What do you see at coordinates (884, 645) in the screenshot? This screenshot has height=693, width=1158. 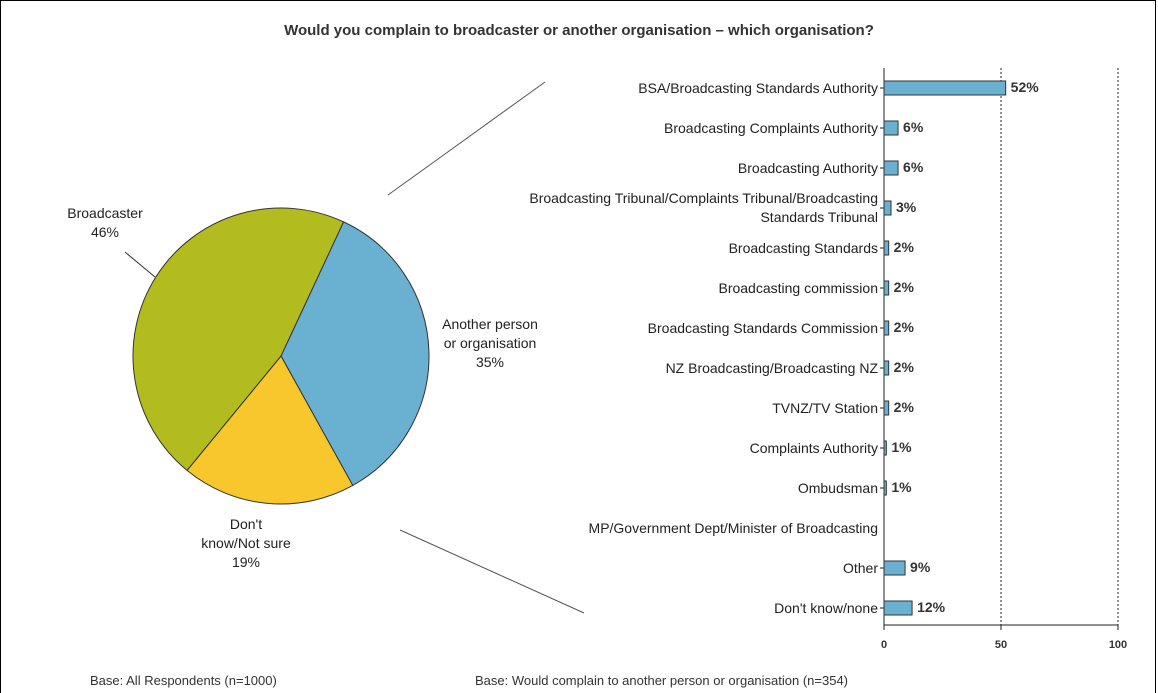 I see `x-tick-label: 0` at bounding box center [884, 645].